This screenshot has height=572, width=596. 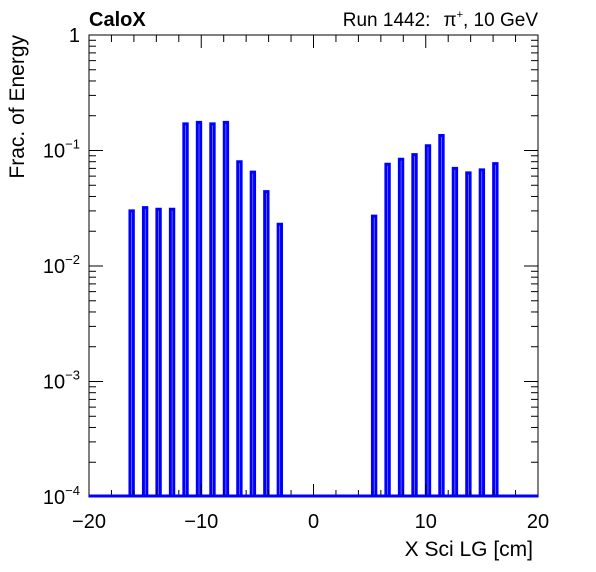 What do you see at coordinates (89, 522) in the screenshot?
I see `x-tick-label: −20` at bounding box center [89, 522].